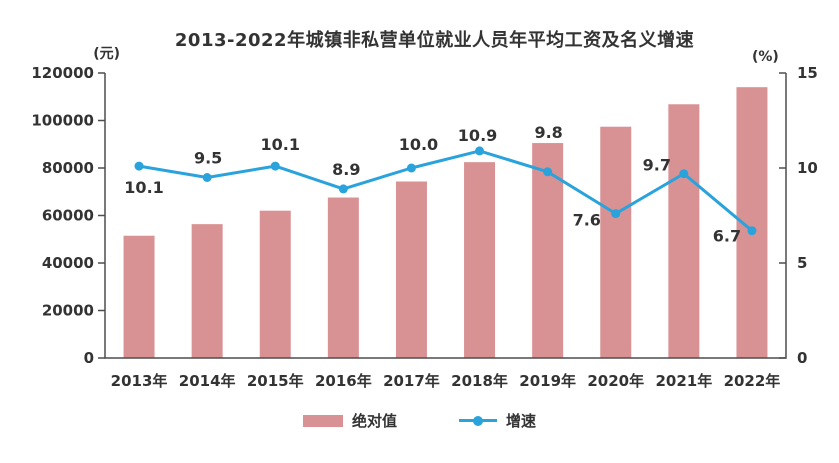  Describe the element at coordinates (139, 166) in the screenshot. I see `growth-point-2013年` at that location.